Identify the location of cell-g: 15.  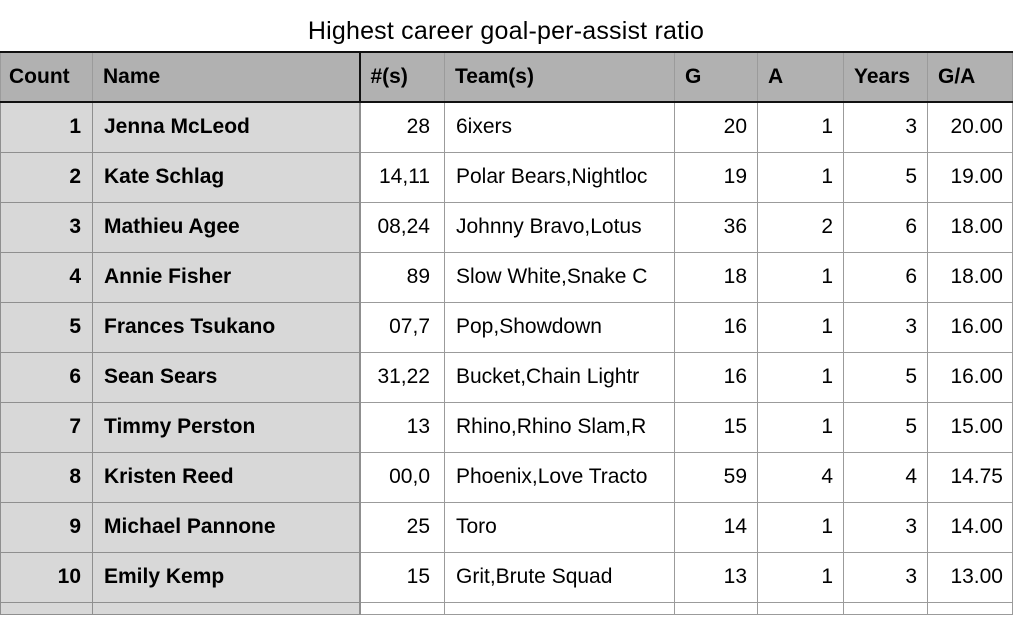
(716, 427).